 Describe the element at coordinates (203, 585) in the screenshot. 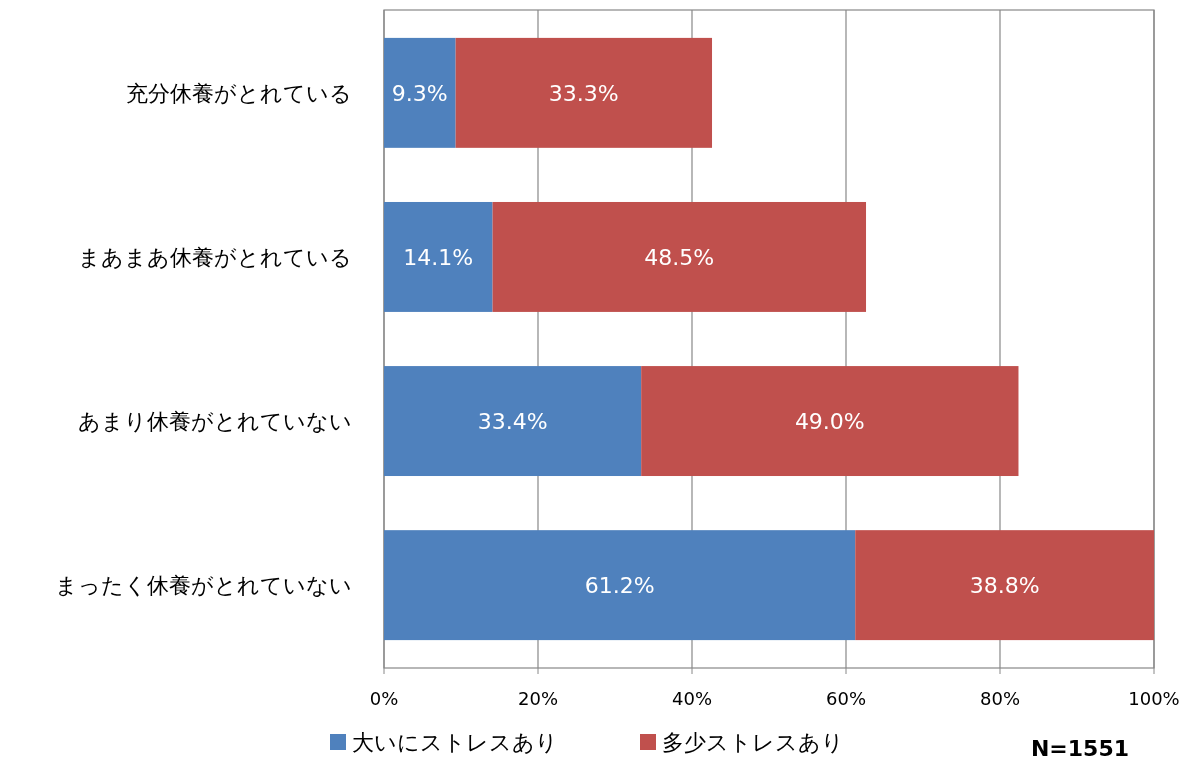

I see `y-tick-label: まったく休養がとれていない` at that location.